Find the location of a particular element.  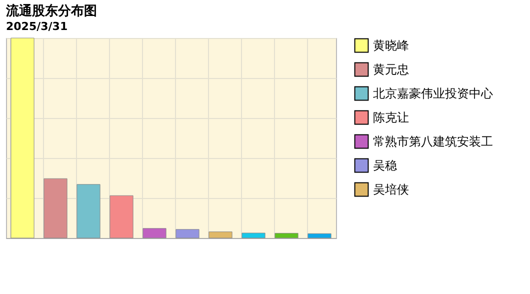

chart-subtitle: 2025/3/31 is located at coordinates (37, 26).